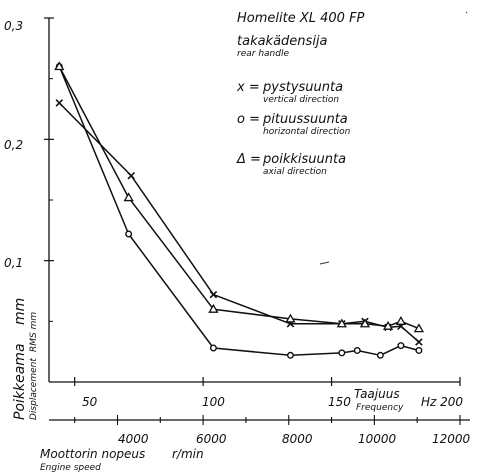  I want to click on point-x-0-cross, so click(59, 103).